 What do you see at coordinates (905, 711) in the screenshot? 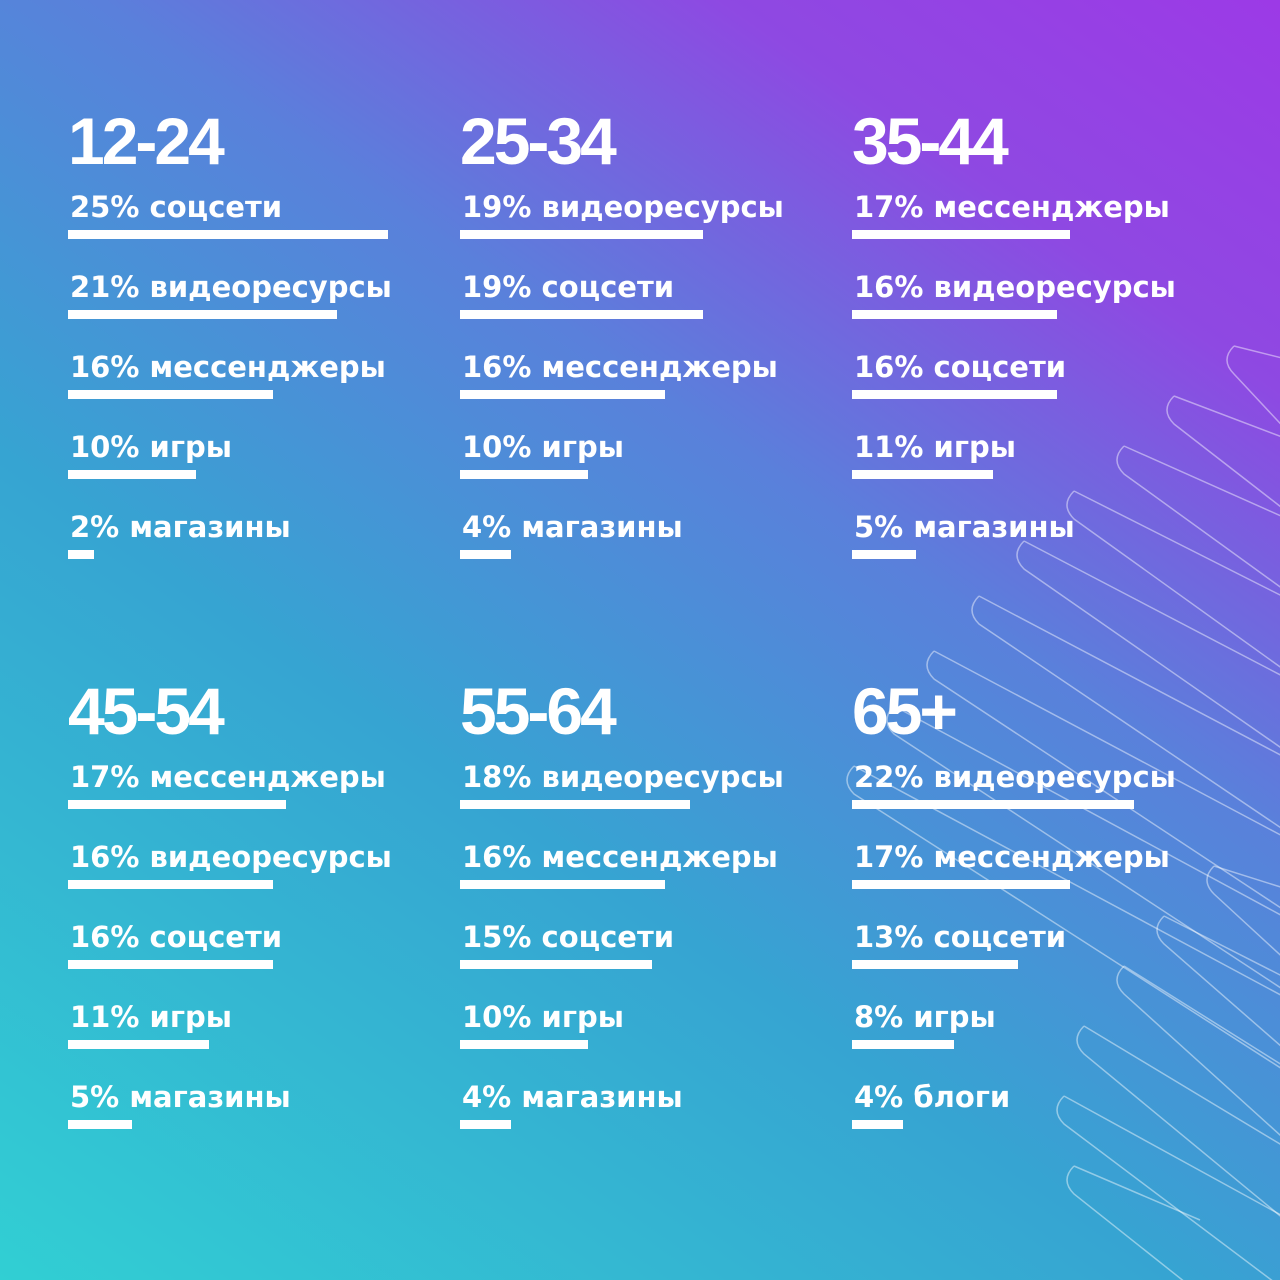
I see `age-group-title: 65+` at bounding box center [905, 711].